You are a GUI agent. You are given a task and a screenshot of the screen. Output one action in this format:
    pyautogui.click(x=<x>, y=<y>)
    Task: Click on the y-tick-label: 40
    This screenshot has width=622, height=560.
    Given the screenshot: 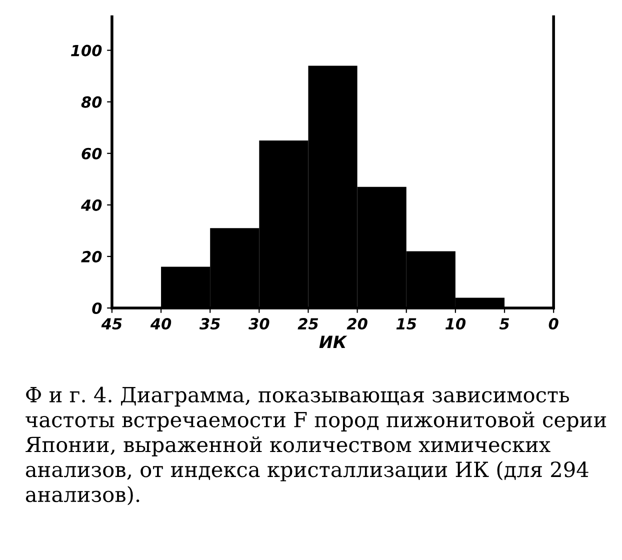 What is the action you would take?
    pyautogui.click(x=91, y=205)
    